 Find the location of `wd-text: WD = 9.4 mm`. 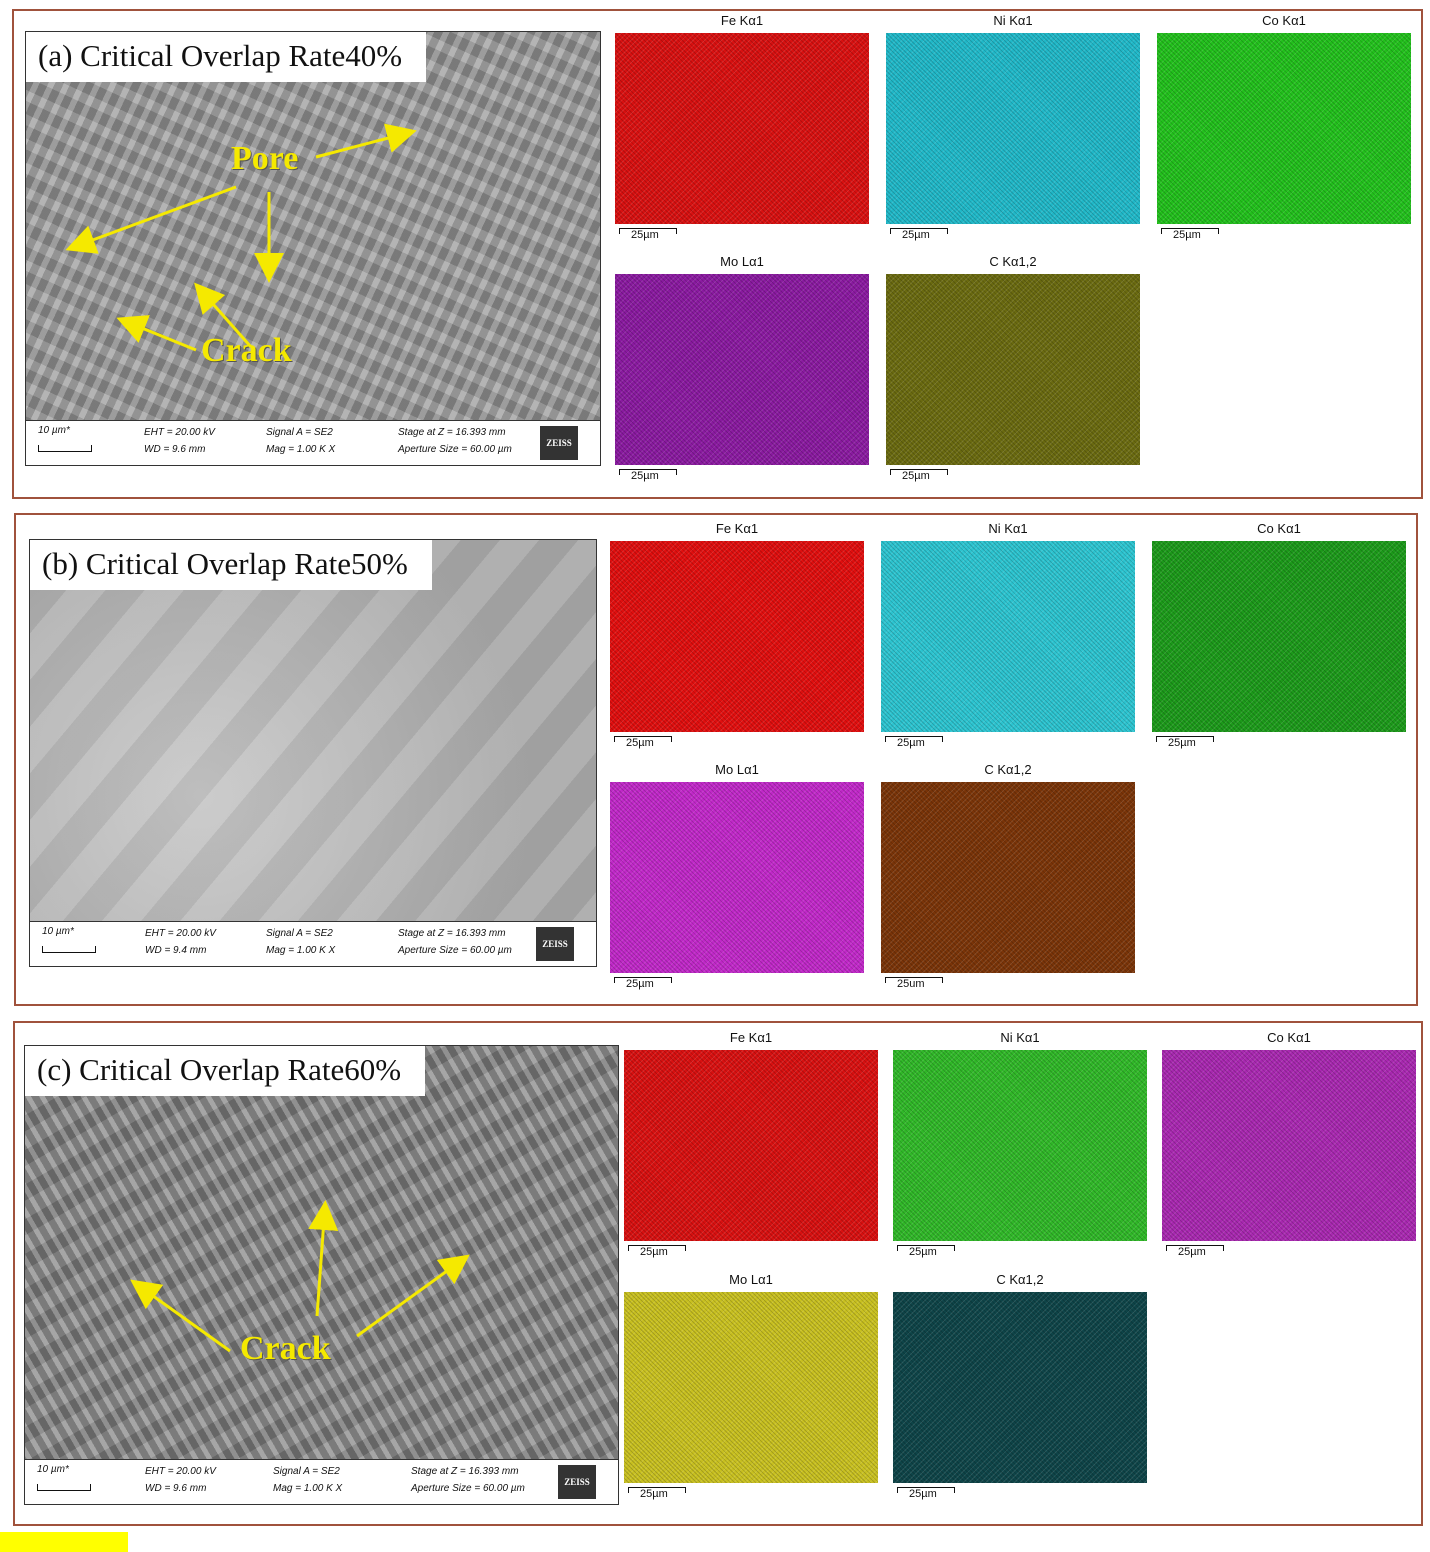

wd-text: WD = 9.4 mm is located at coordinates (176, 950).